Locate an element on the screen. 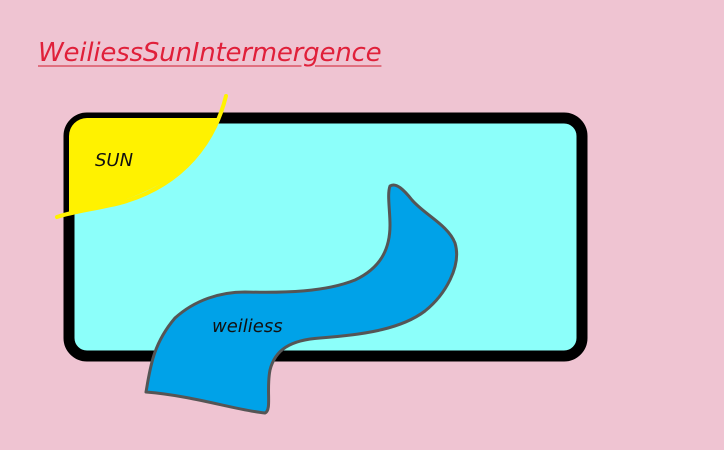  sun-shape is located at coordinates (145, 169).